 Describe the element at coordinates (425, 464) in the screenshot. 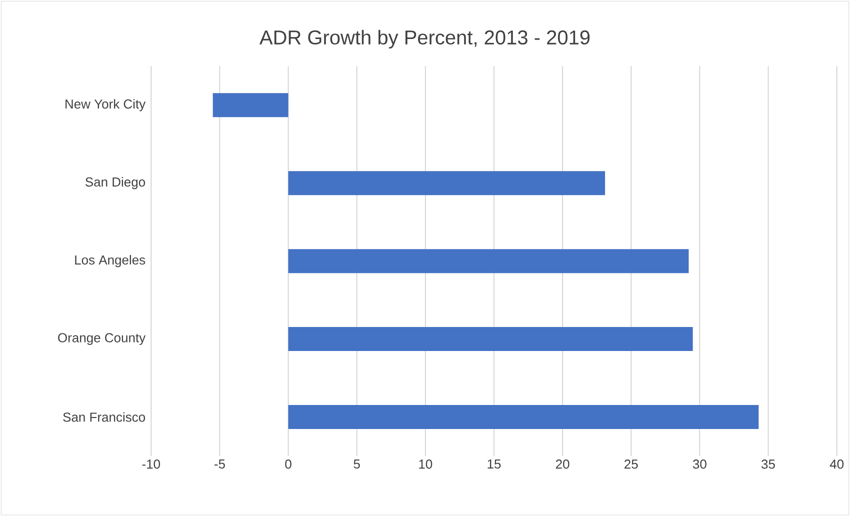

I see `x-tick-label: 10` at that location.